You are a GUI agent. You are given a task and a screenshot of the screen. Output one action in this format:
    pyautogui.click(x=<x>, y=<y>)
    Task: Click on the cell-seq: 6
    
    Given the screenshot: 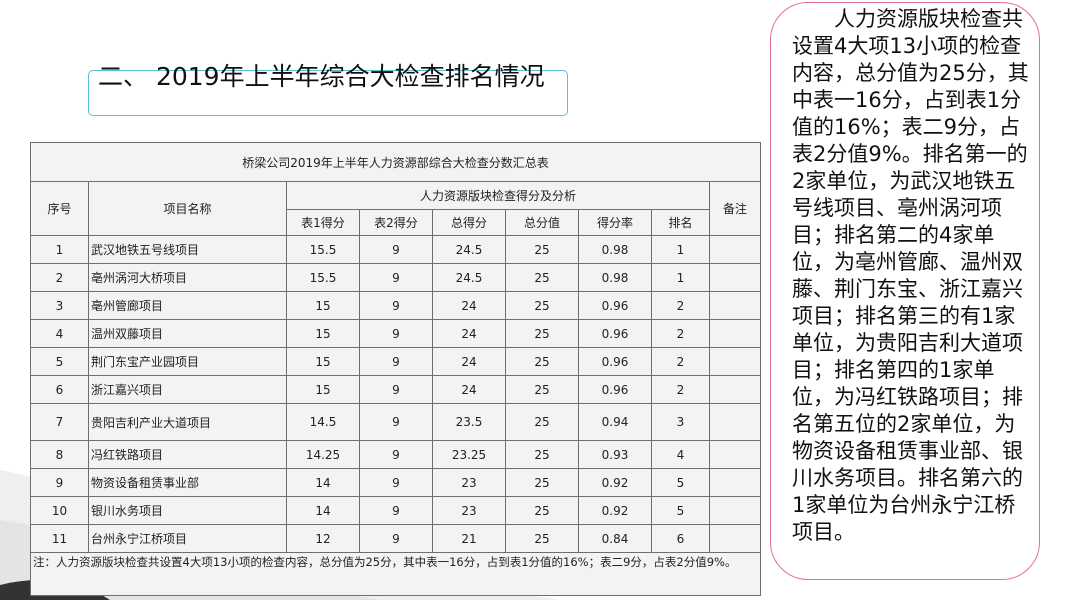 What is the action you would take?
    pyautogui.click(x=59, y=389)
    